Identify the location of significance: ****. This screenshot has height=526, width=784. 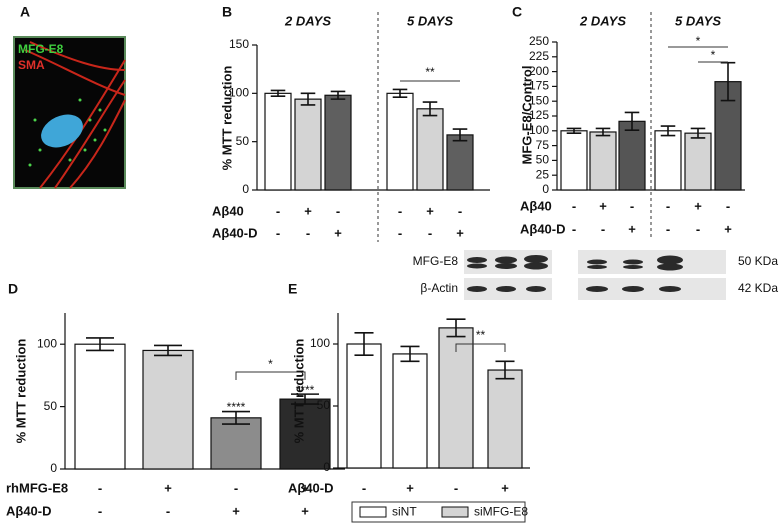
(305, 390).